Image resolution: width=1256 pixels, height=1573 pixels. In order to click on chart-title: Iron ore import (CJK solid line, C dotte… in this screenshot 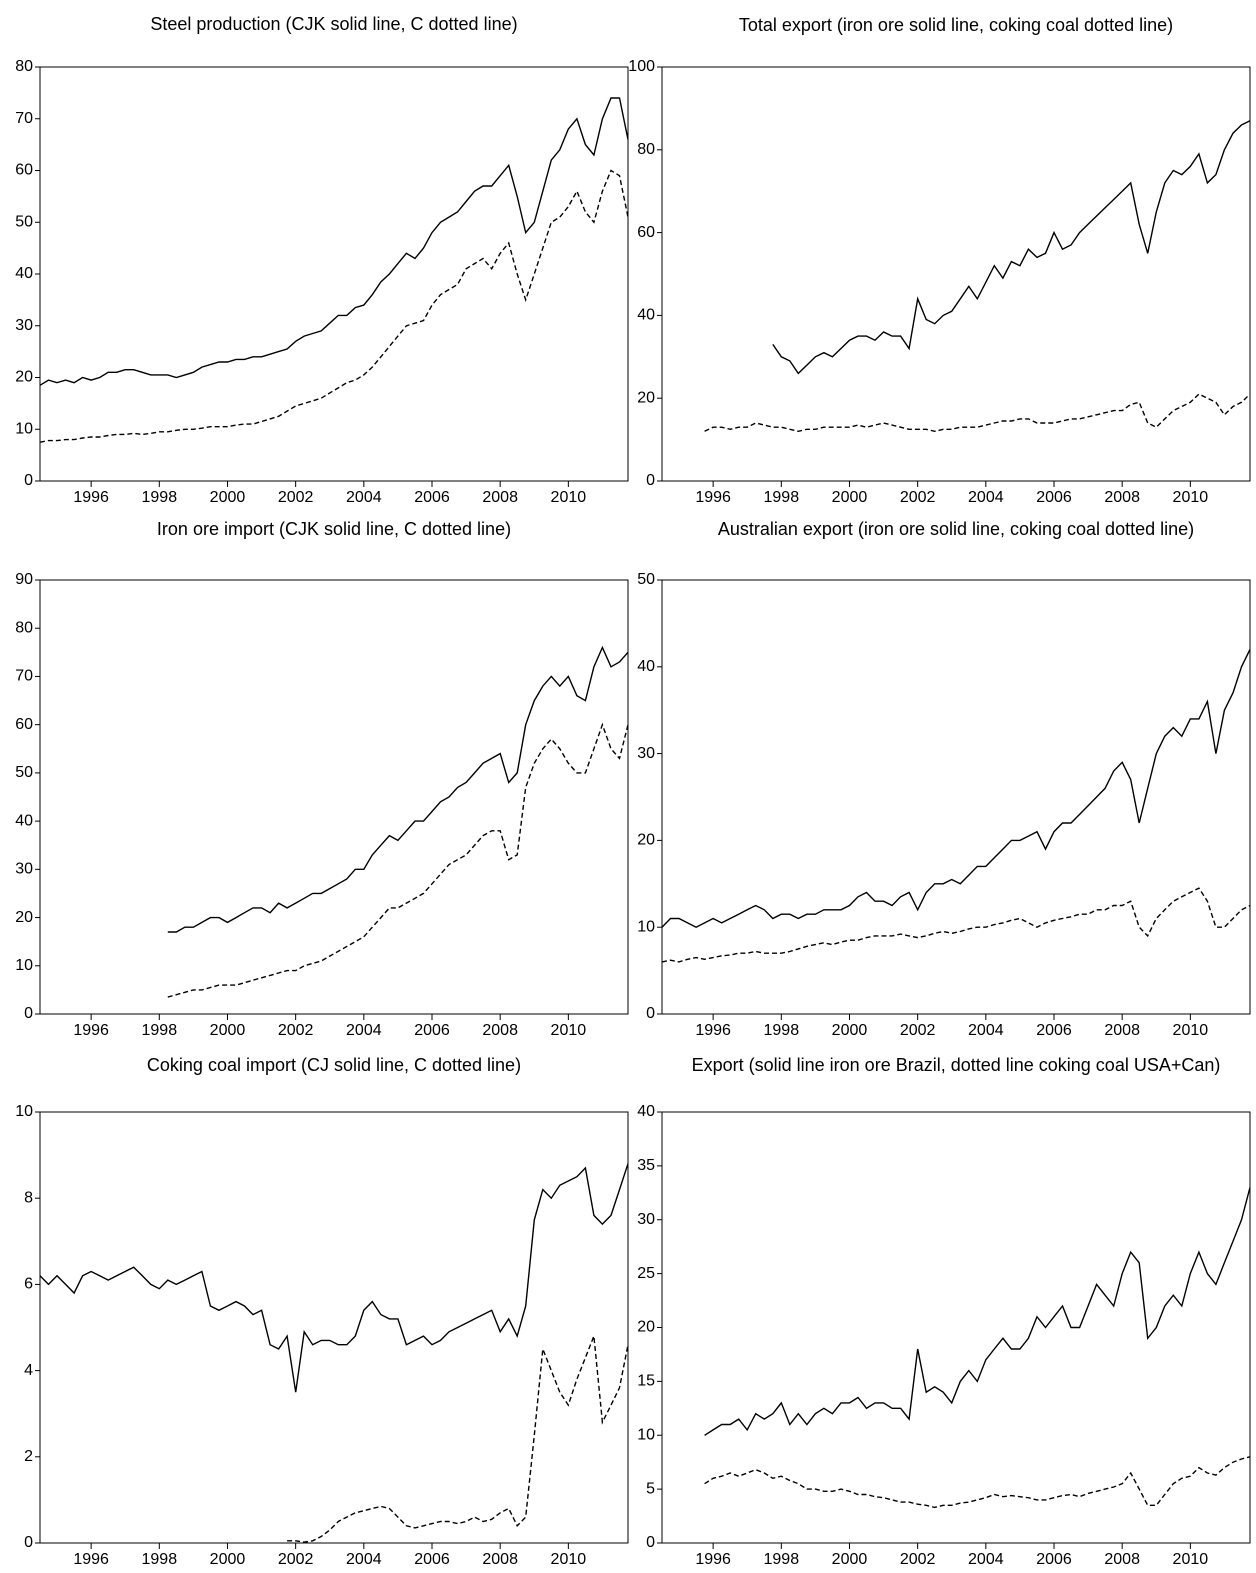, I will do `click(334, 529)`.